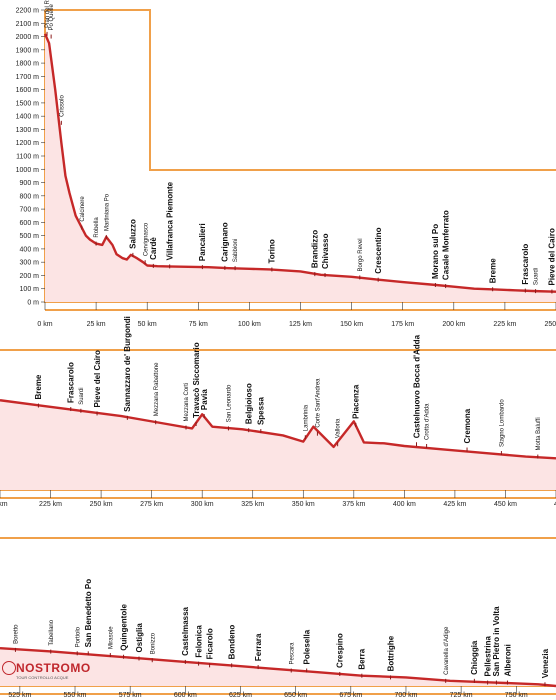  I want to click on place-label: Cremona, so click(467, 425).